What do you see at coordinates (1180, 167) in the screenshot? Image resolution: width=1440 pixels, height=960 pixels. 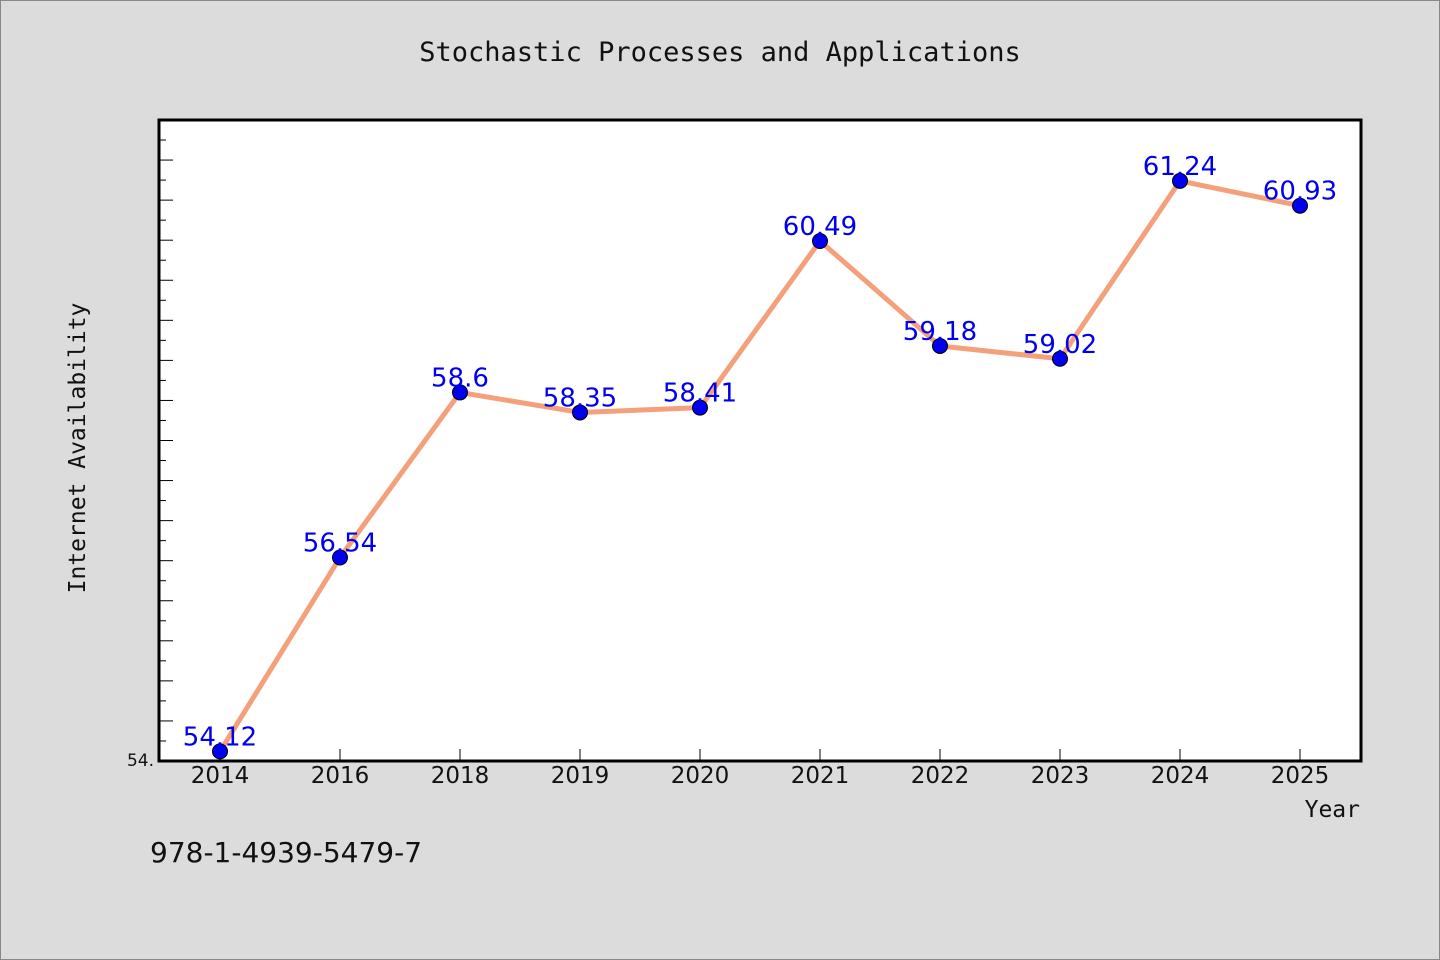 I see `data-label: 61.24` at bounding box center [1180, 167].